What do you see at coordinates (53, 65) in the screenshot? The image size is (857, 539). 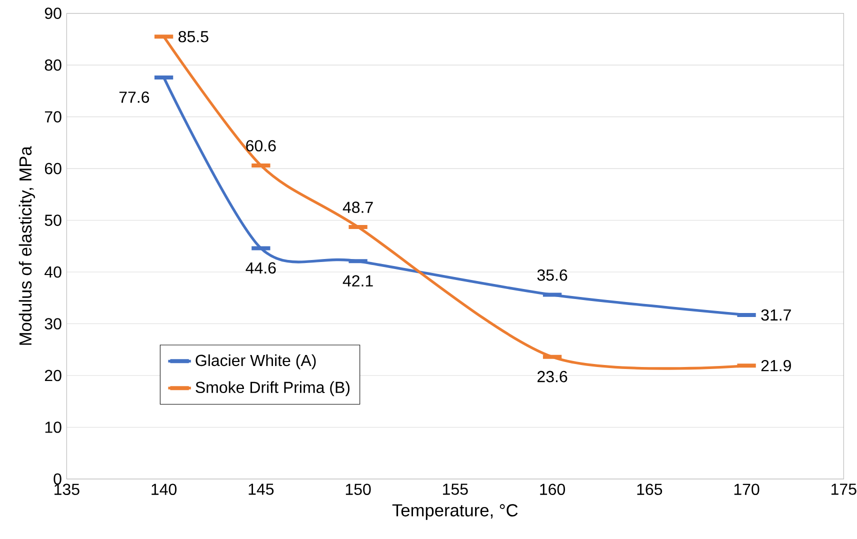 I see `y-tick-label: 80` at bounding box center [53, 65].